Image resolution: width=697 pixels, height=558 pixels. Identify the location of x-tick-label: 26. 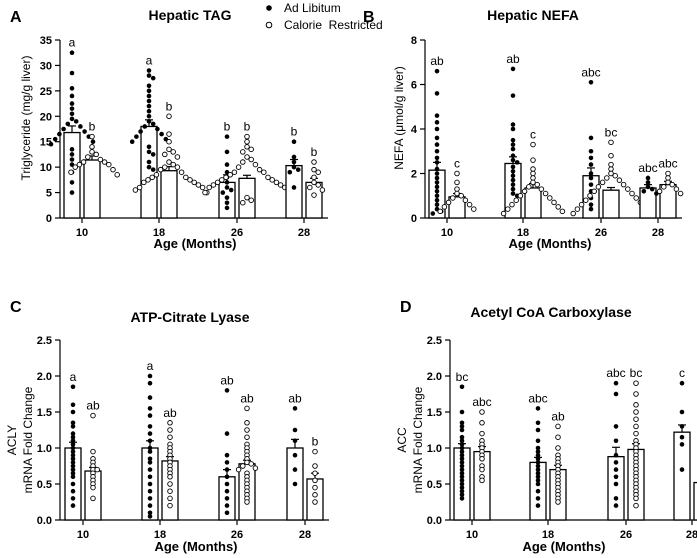
(601, 233).